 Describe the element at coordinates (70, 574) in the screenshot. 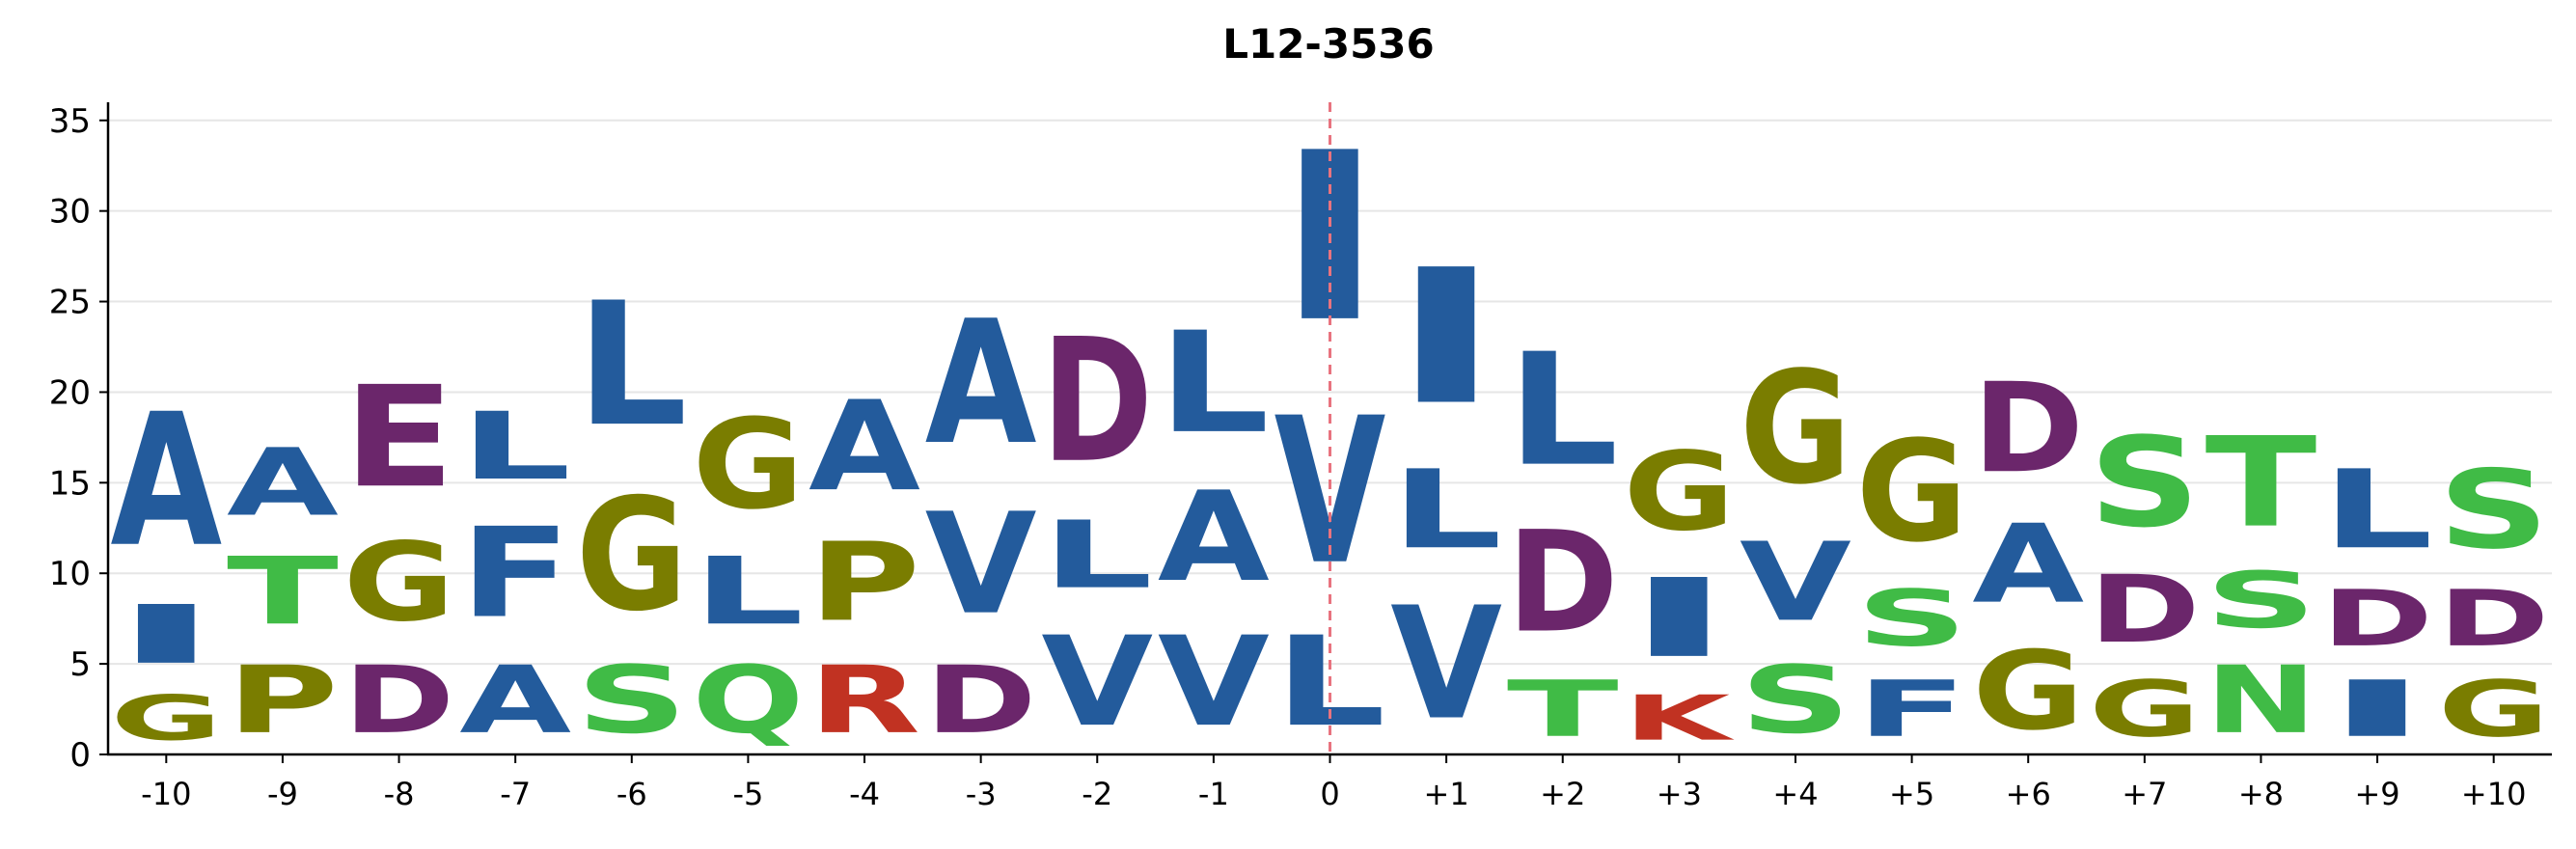

I see `y-tick-label: 10` at that location.